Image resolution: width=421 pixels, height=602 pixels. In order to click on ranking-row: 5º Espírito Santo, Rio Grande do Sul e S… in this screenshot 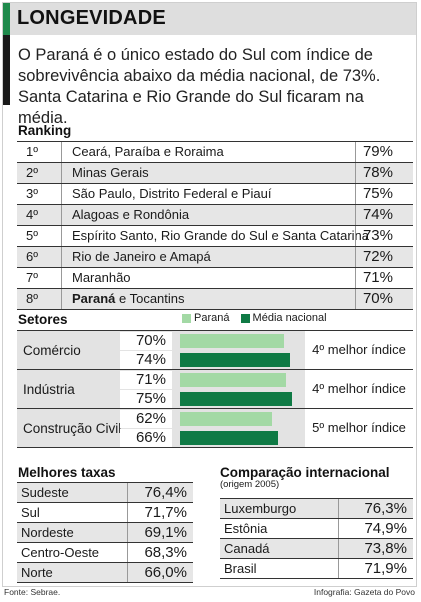, I will do `click(215, 235)`.